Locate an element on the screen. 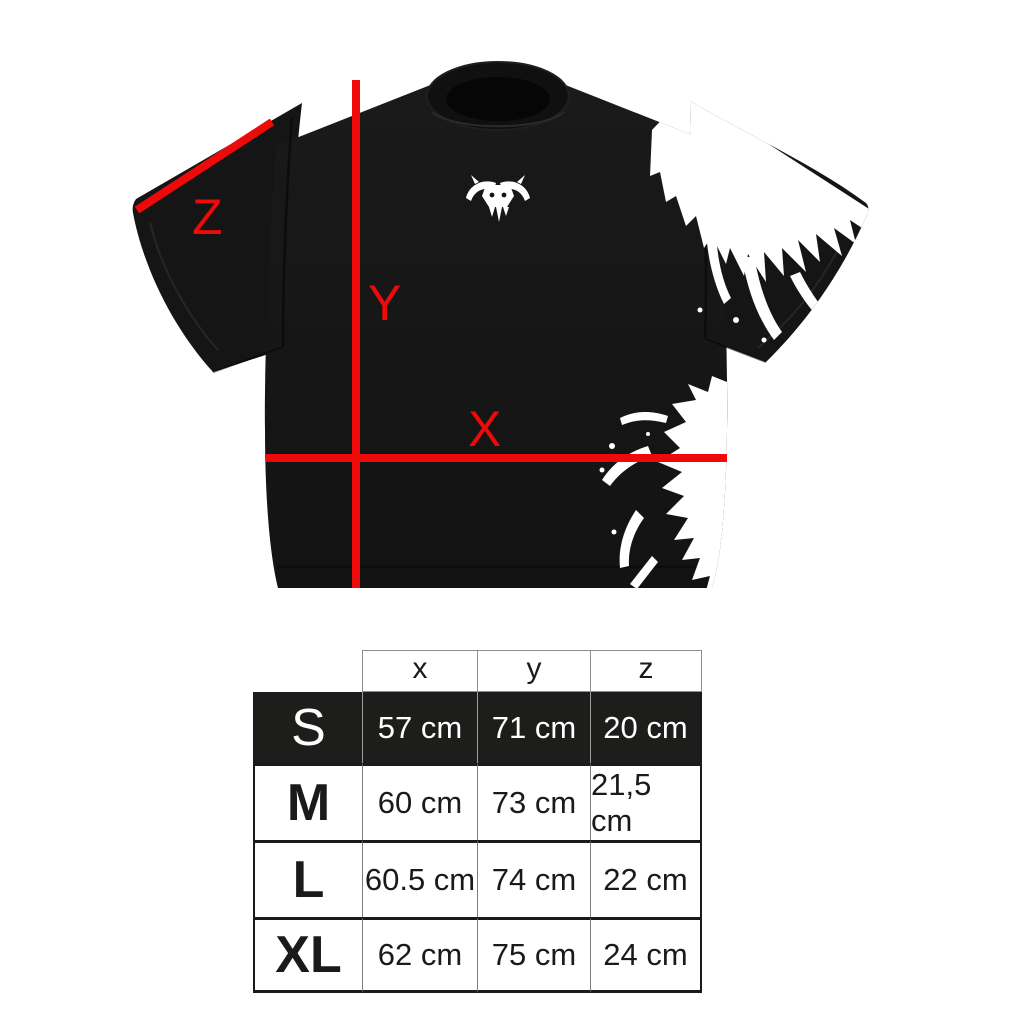 The image size is (1024, 1024). size-label-m: M is located at coordinates (307, 801).